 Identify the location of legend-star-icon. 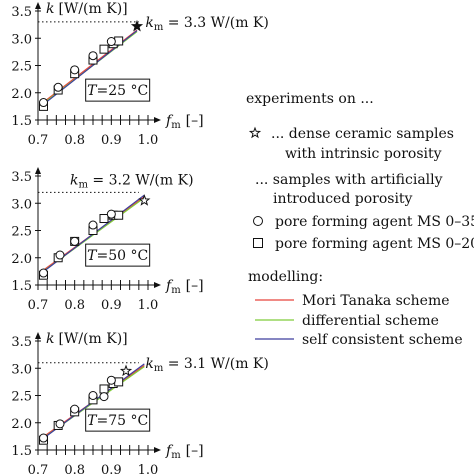
(255, 132).